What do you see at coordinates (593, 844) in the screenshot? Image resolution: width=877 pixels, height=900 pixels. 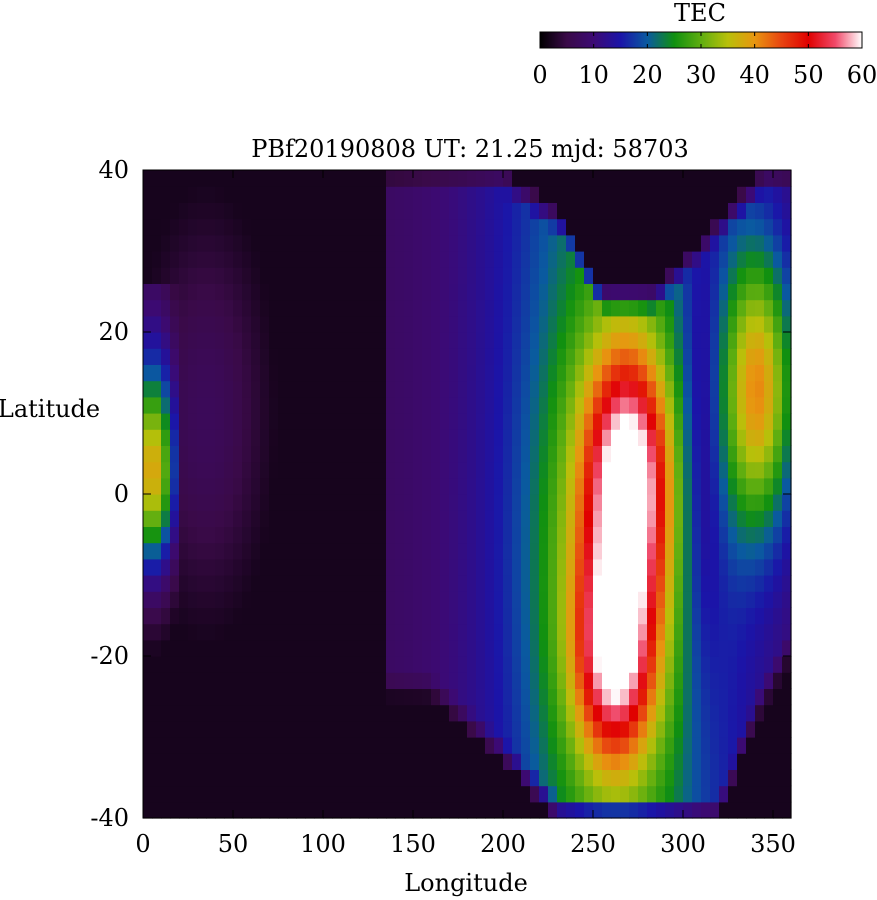 I see `x-tick-label: 250` at bounding box center [593, 844].